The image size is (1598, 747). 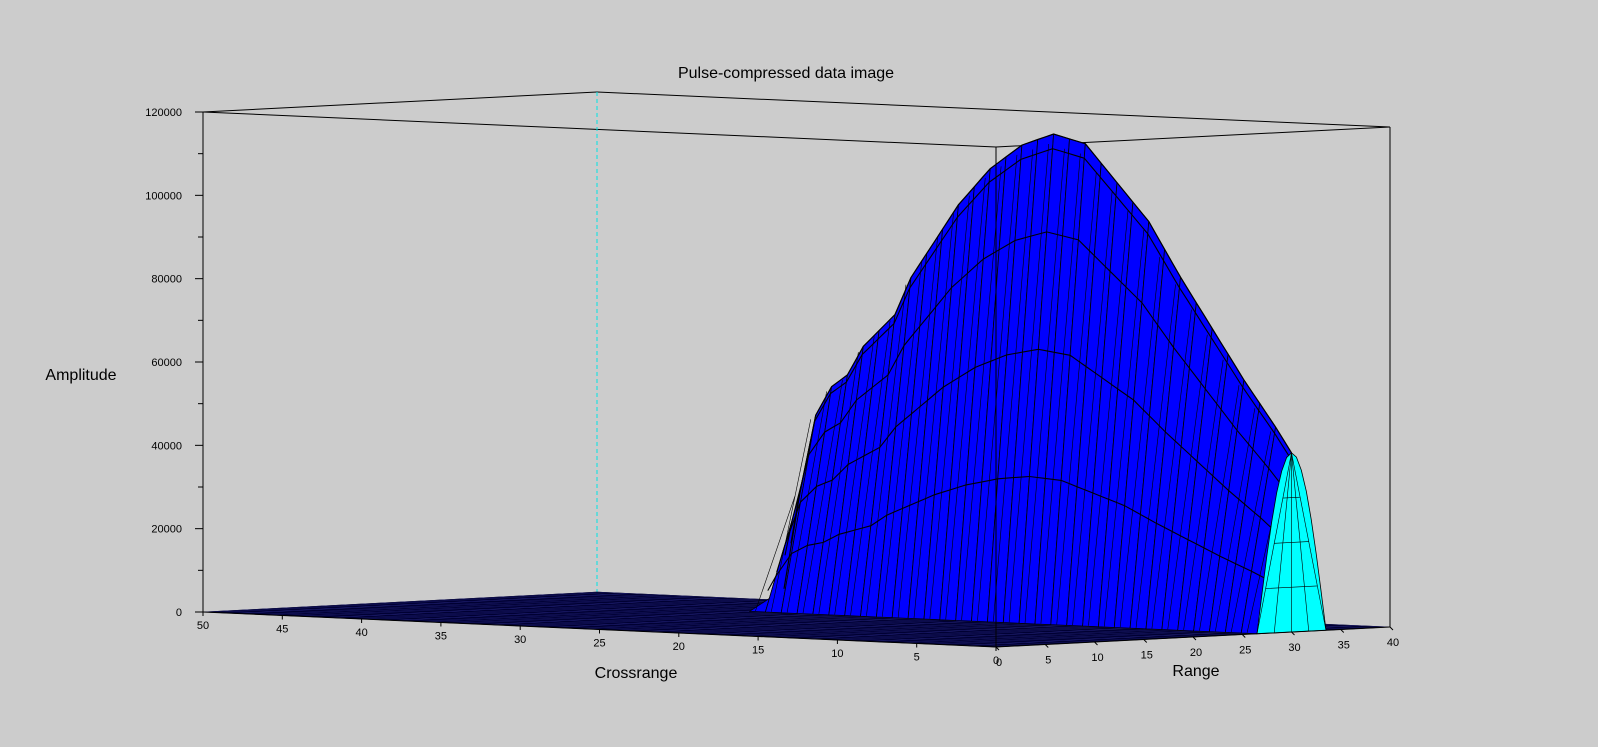 What do you see at coordinates (999, 663) in the screenshot?
I see `range-tick-label: 0` at bounding box center [999, 663].